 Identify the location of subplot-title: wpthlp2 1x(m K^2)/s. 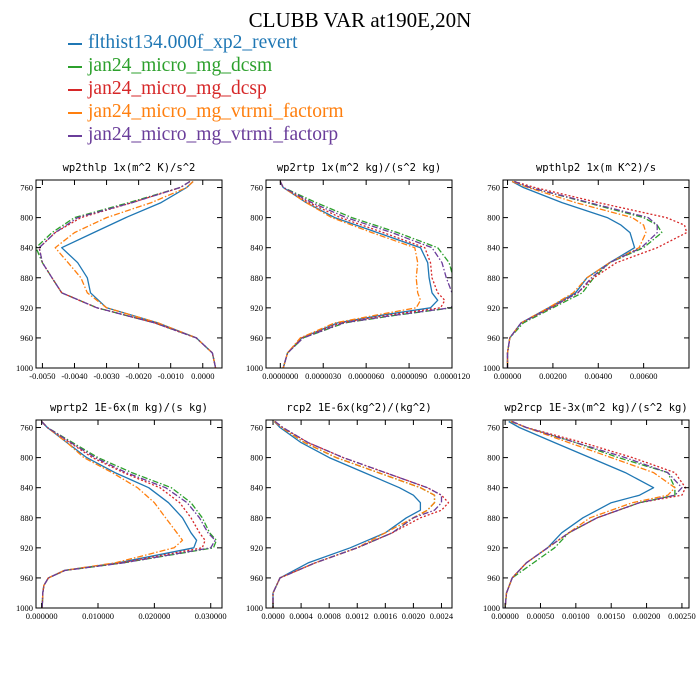
(596, 168).